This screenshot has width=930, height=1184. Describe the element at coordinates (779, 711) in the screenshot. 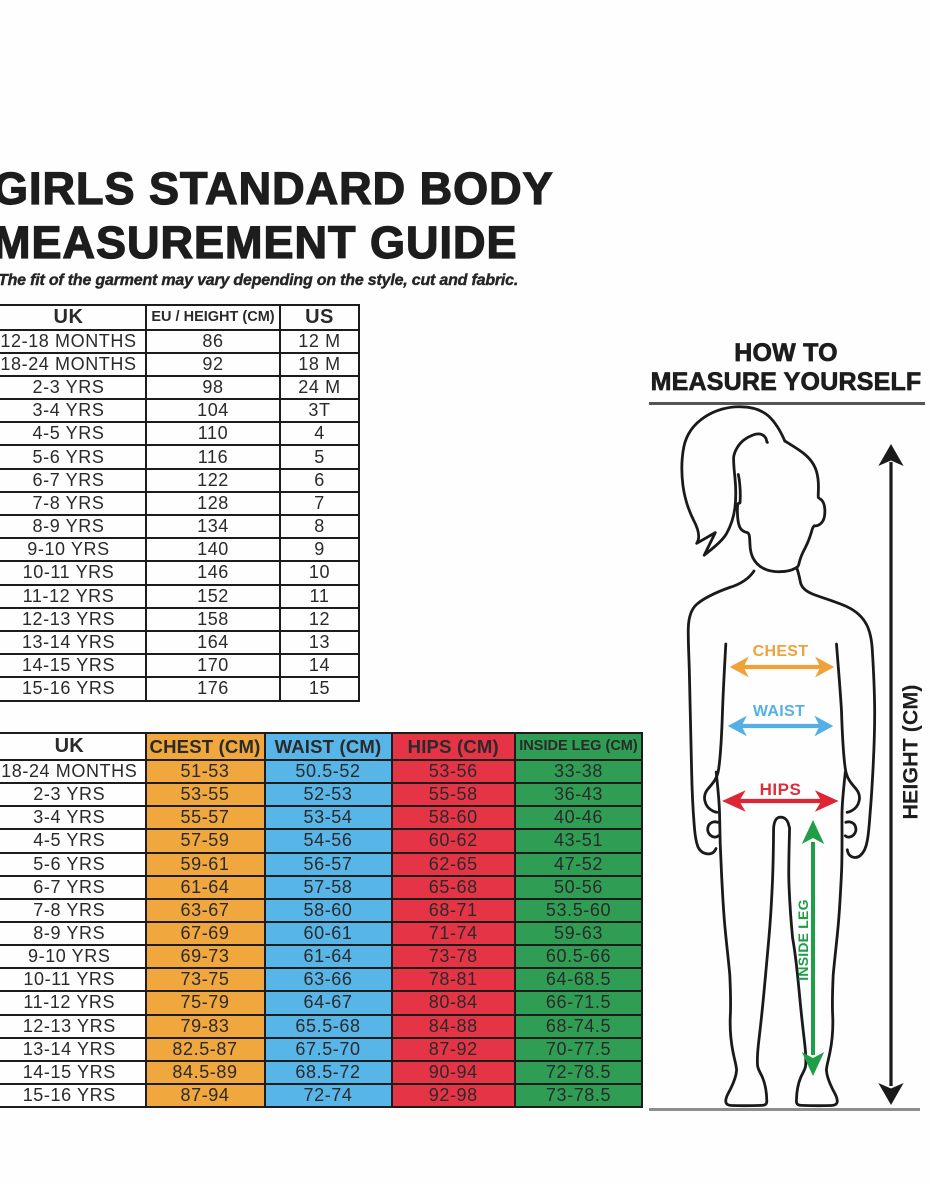

I see `svg-text: WAIST` at that location.